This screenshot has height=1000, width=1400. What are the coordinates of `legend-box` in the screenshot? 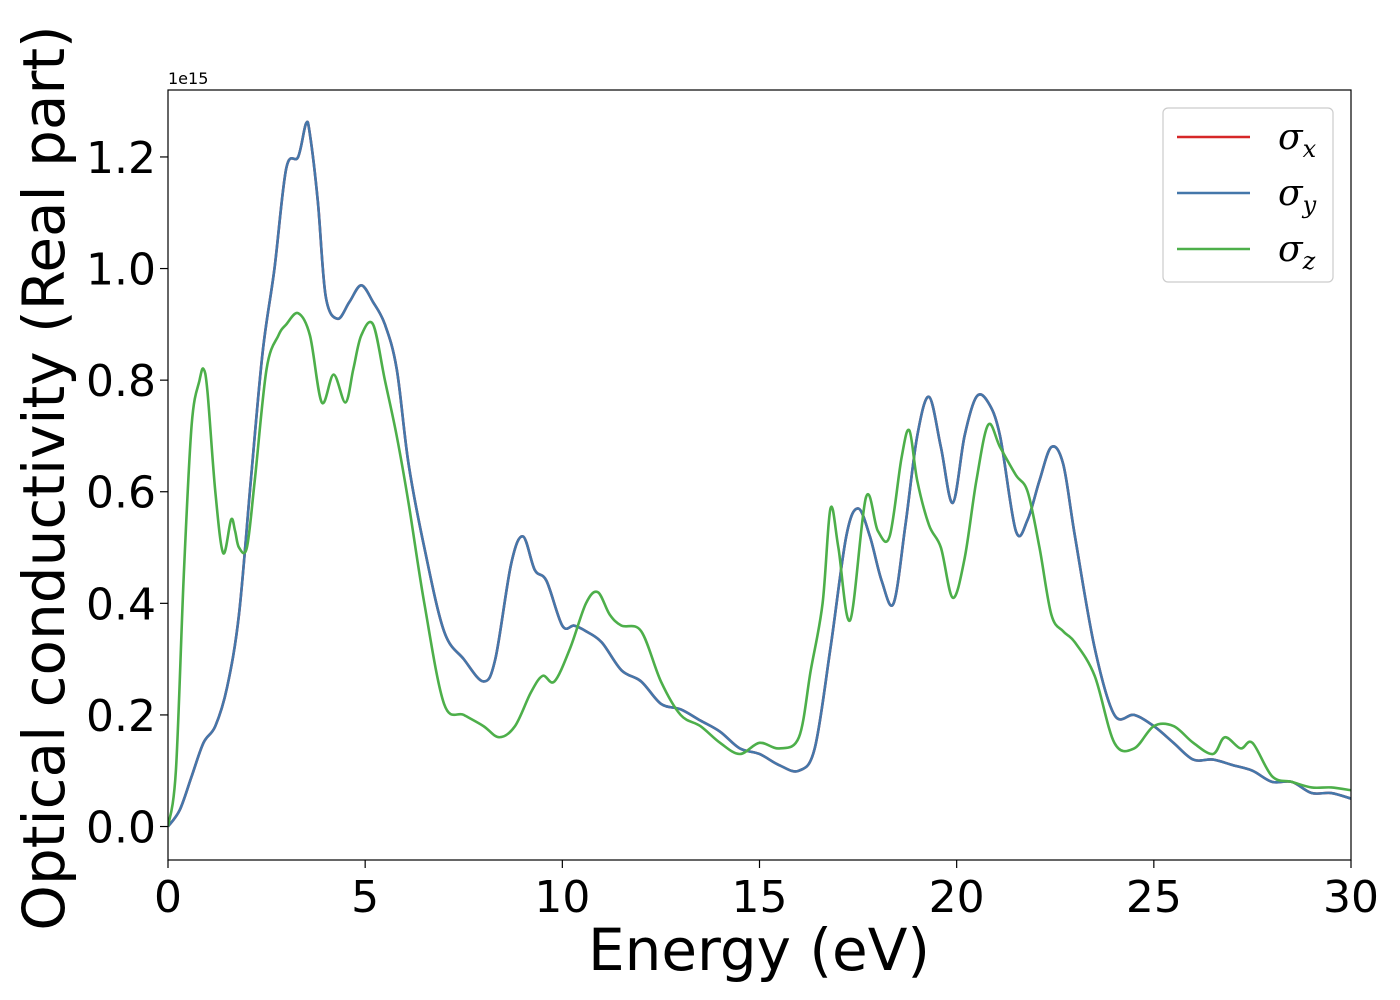 It's located at (1248, 195).